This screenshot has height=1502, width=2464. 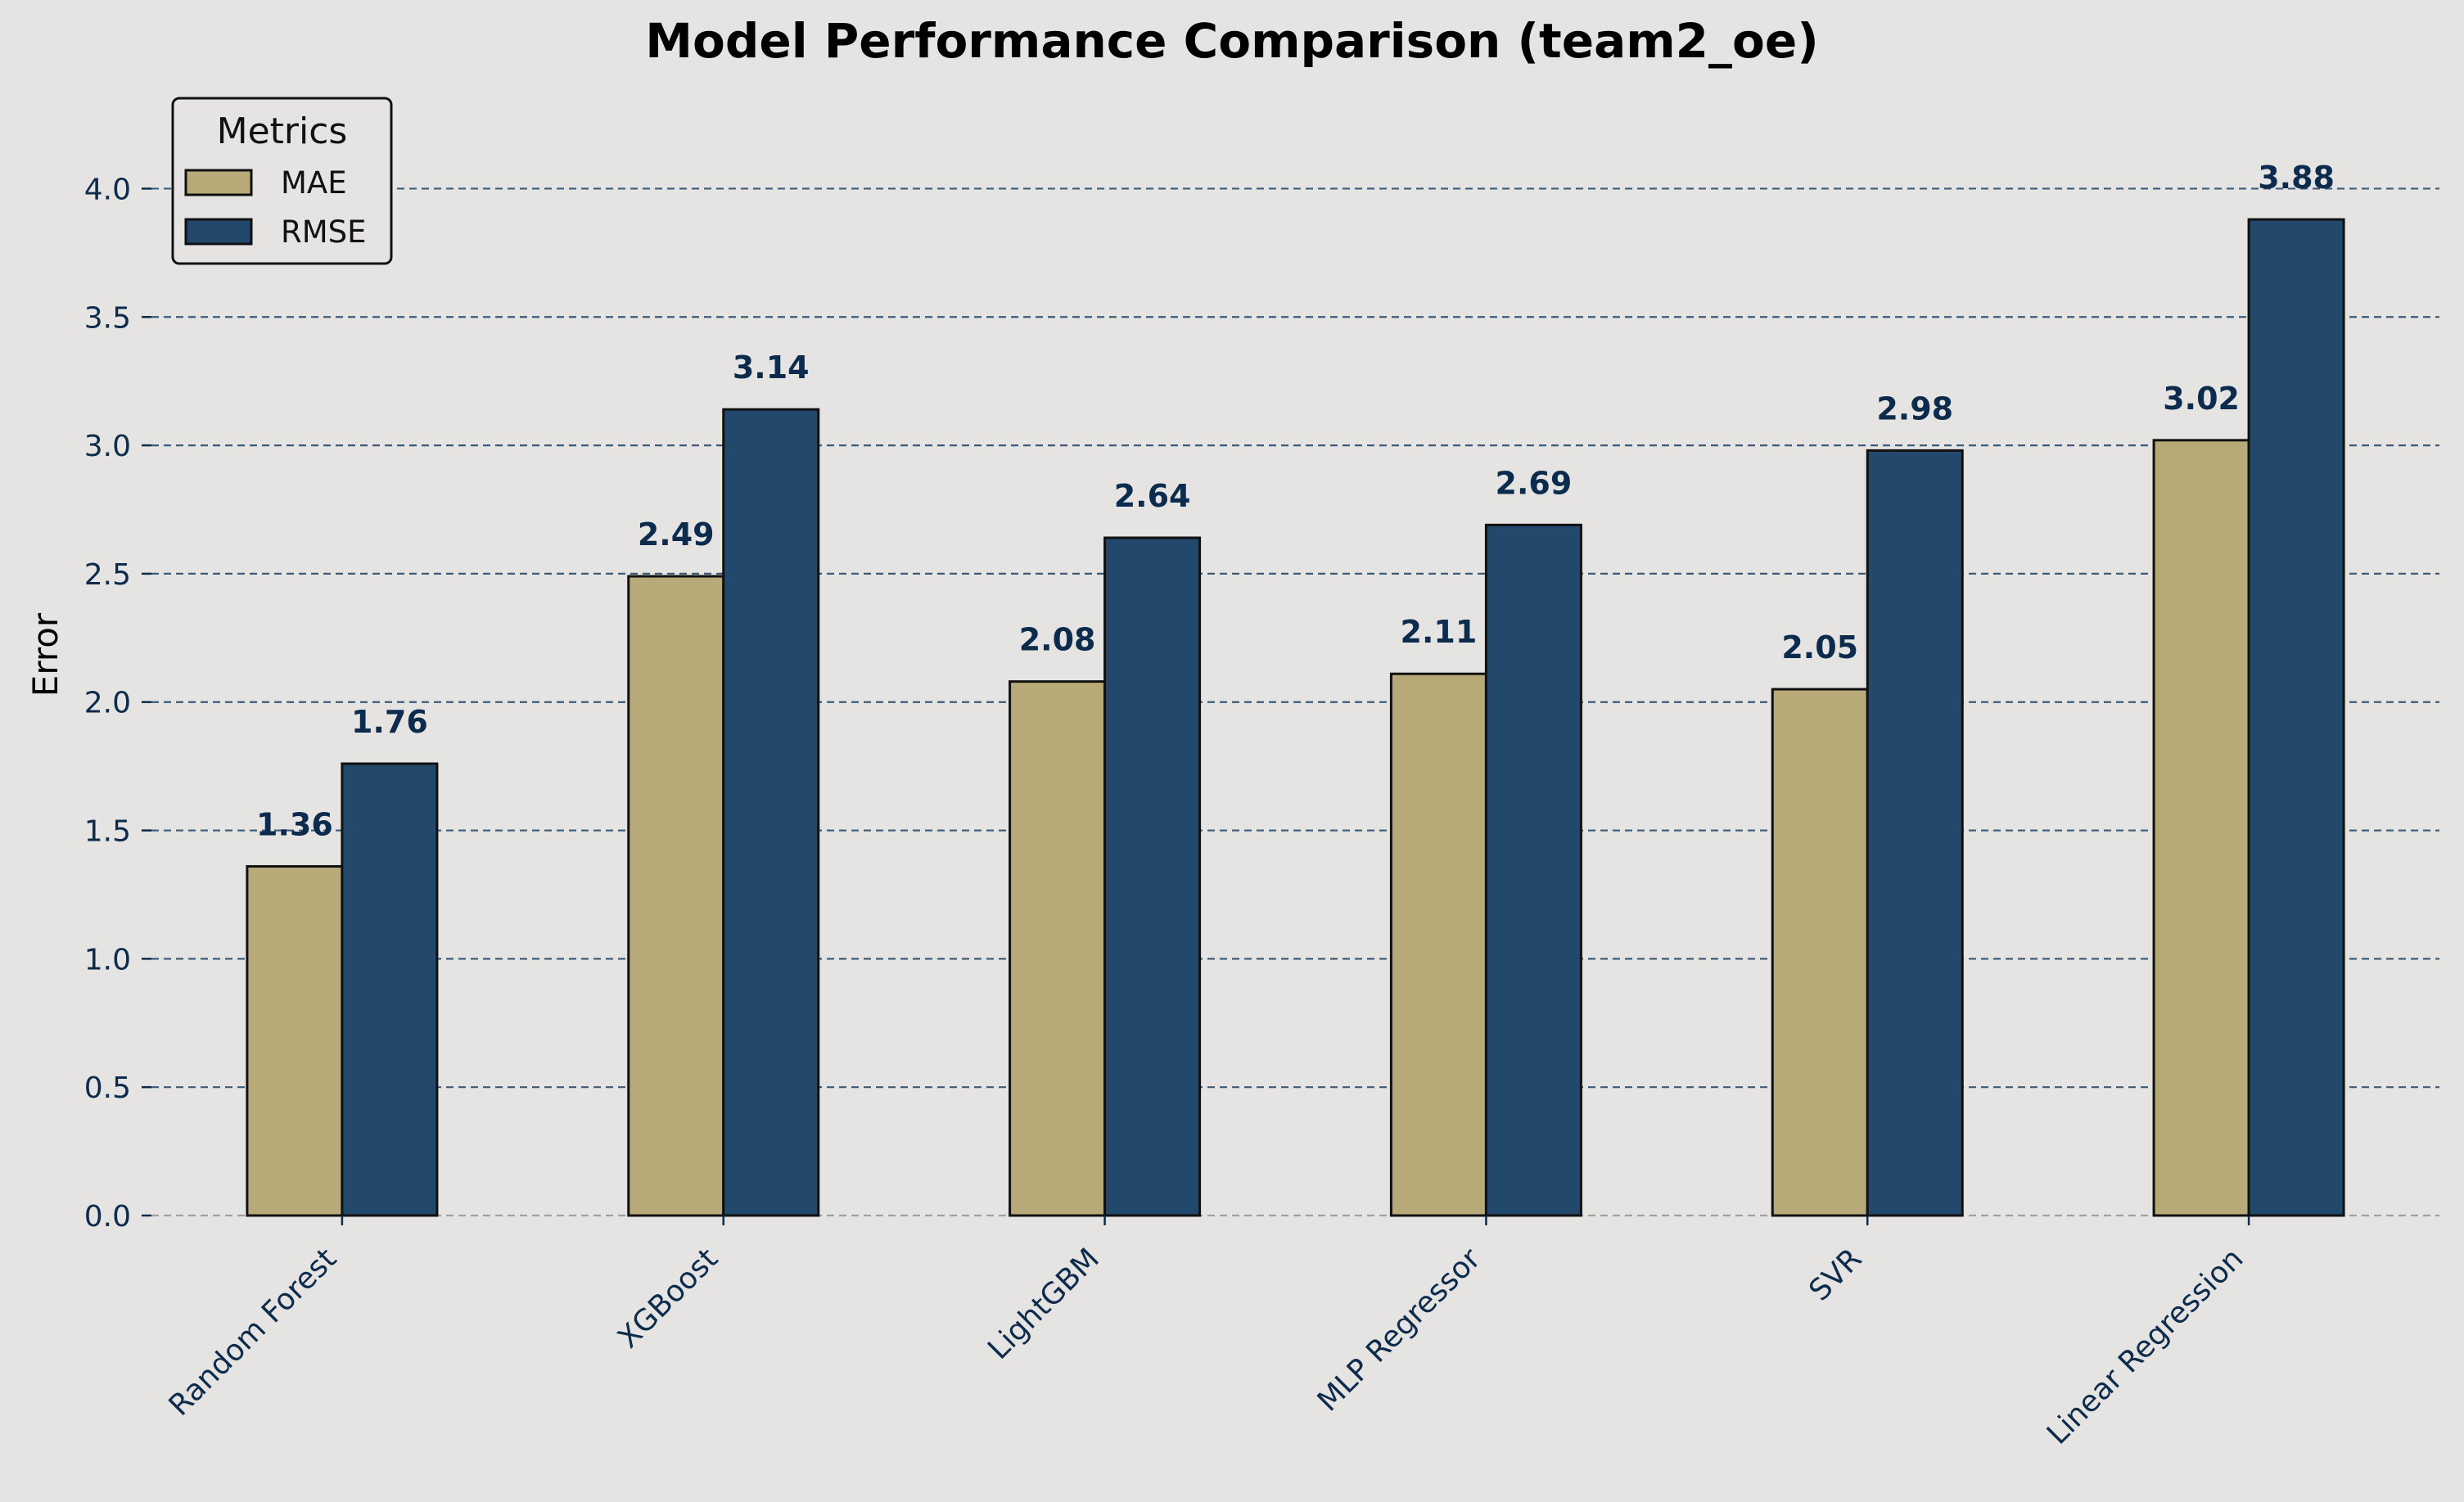 I want to click on x-tick-label: Linear Regression, so click(x=2145, y=1346).